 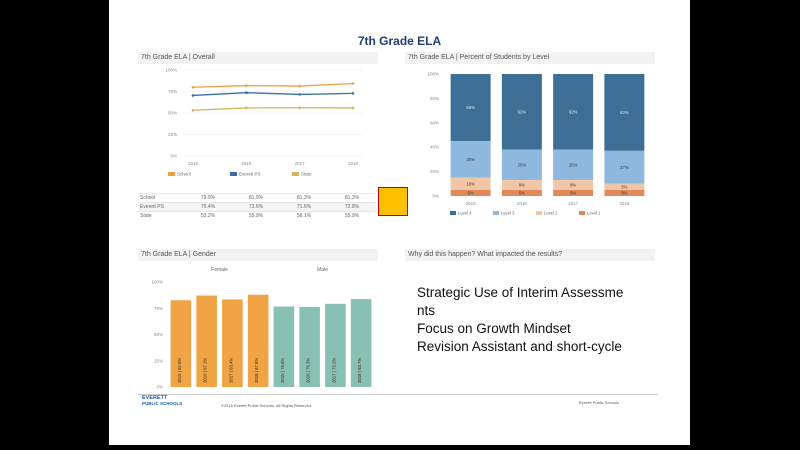 I want to click on group-label: Female, so click(x=219, y=270).